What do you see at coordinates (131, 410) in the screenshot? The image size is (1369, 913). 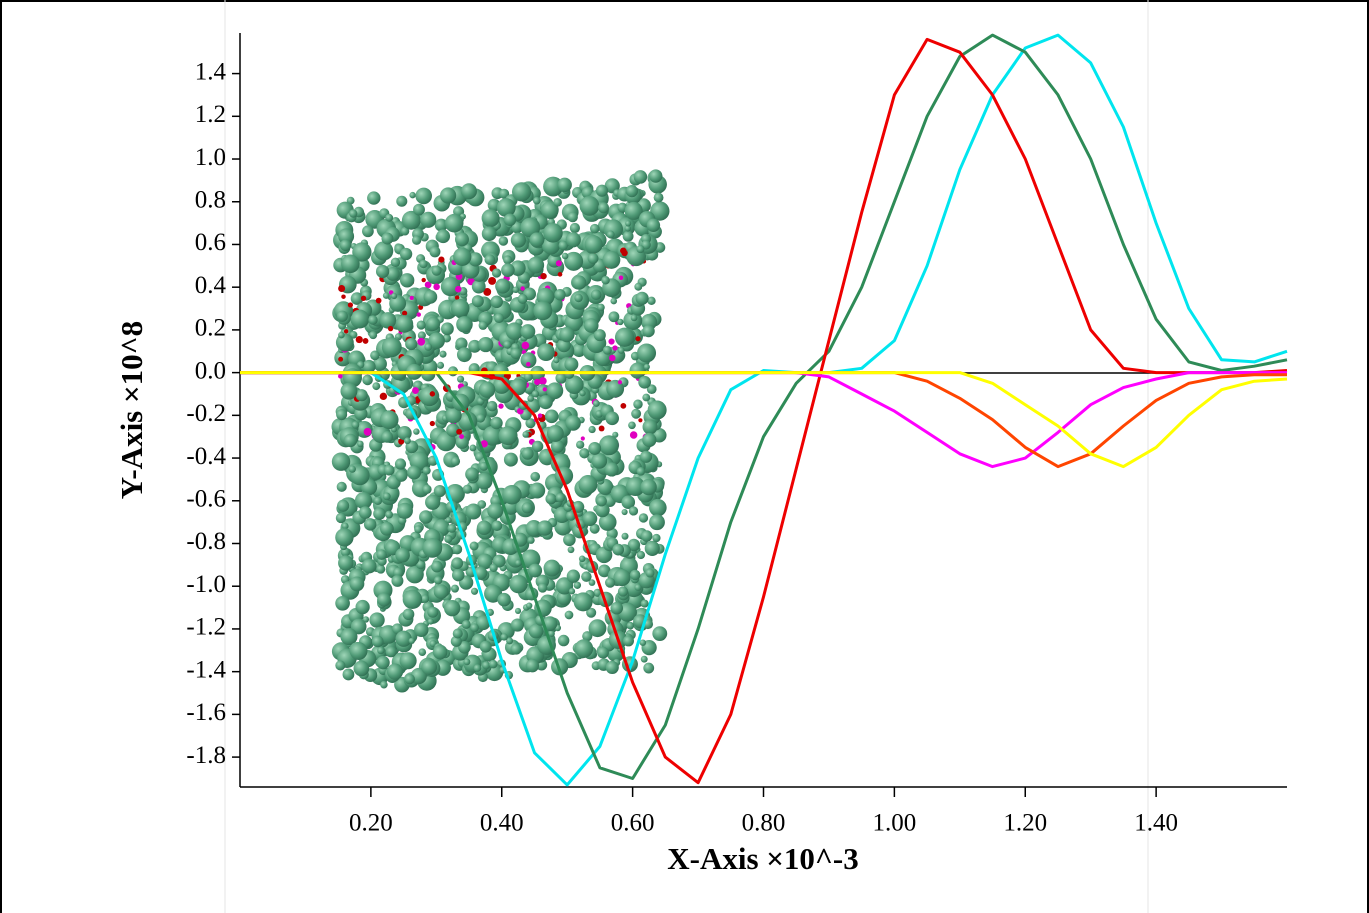 I see `y-axis-title: Y-Axis ×10^8` at bounding box center [131, 410].